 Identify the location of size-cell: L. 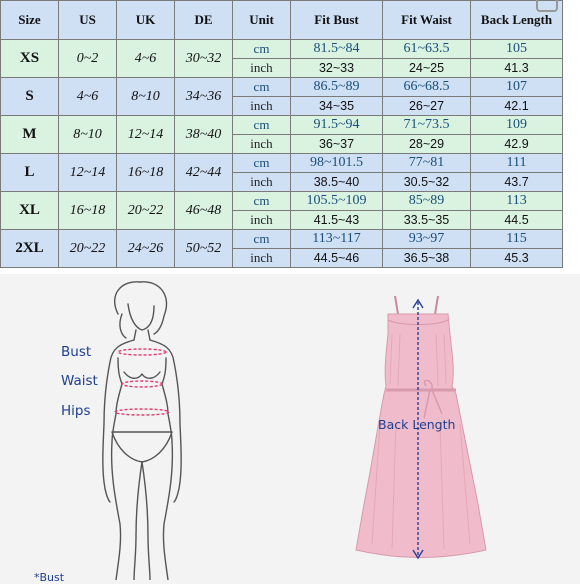
(29, 172).